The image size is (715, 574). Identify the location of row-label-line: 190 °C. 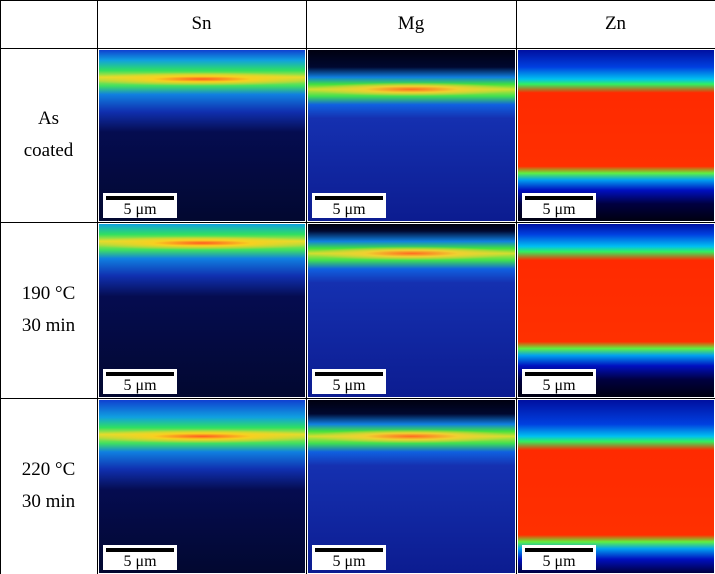
(48, 293).